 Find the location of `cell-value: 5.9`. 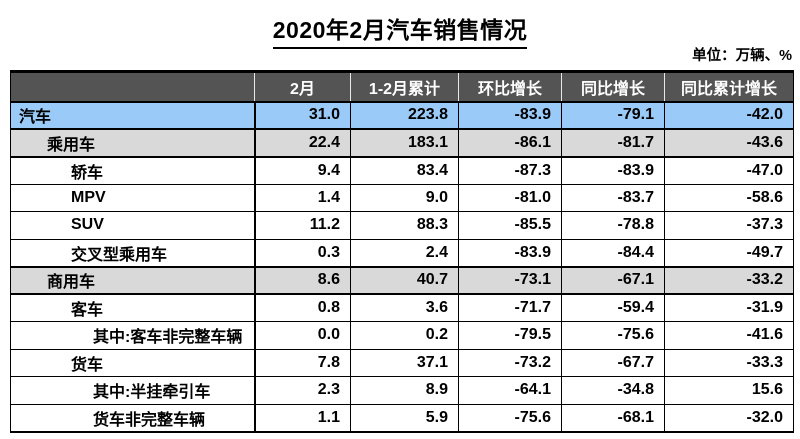

cell-value: 5.9 is located at coordinates (404, 418).